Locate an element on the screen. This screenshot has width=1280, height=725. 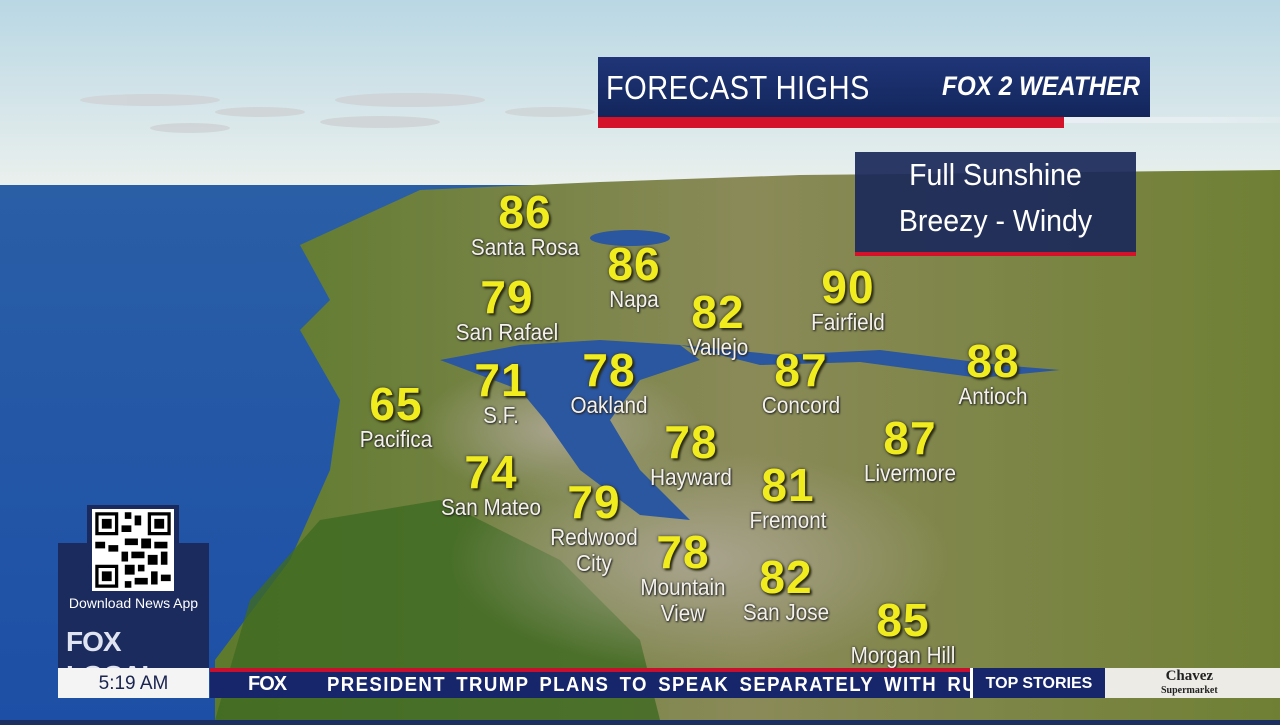
condition-line: Full Sunshine is located at coordinates (995, 174).